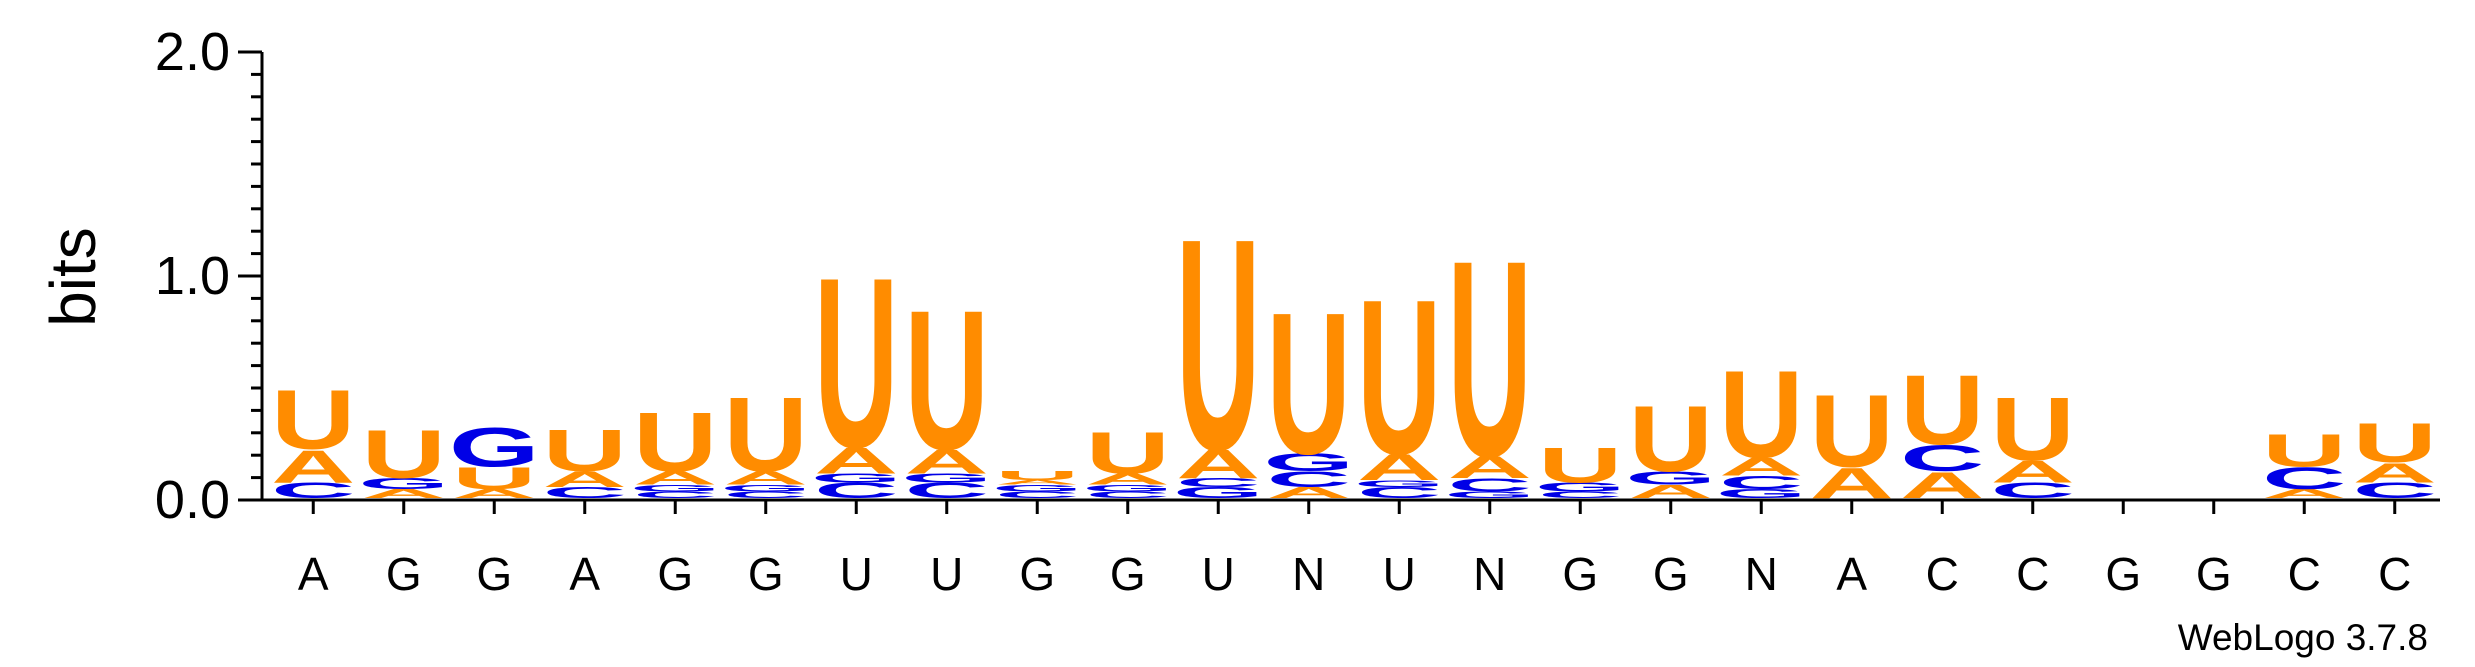 This screenshot has height=667, width=2475. I want to click on y-tick-label: 2.0, so click(192, 52).